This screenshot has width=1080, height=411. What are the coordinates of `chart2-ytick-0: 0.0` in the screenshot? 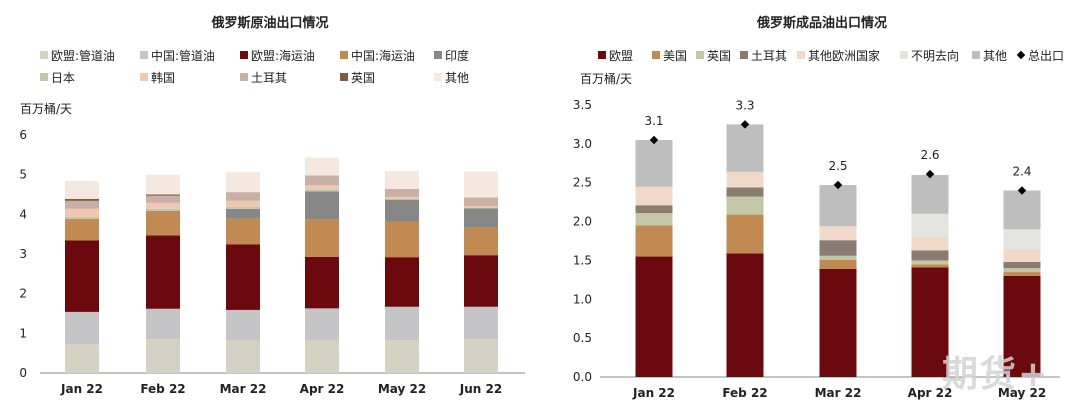 It's located at (582, 377).